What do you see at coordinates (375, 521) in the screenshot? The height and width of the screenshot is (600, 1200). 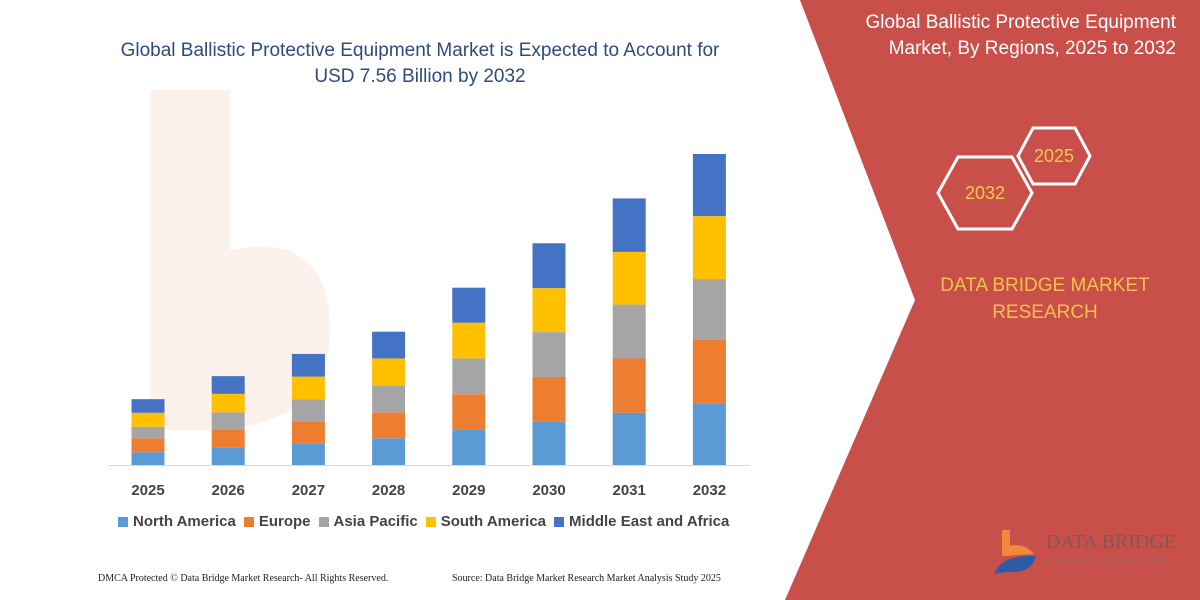 I see `legend-label: Asia Pacific` at bounding box center [375, 521].